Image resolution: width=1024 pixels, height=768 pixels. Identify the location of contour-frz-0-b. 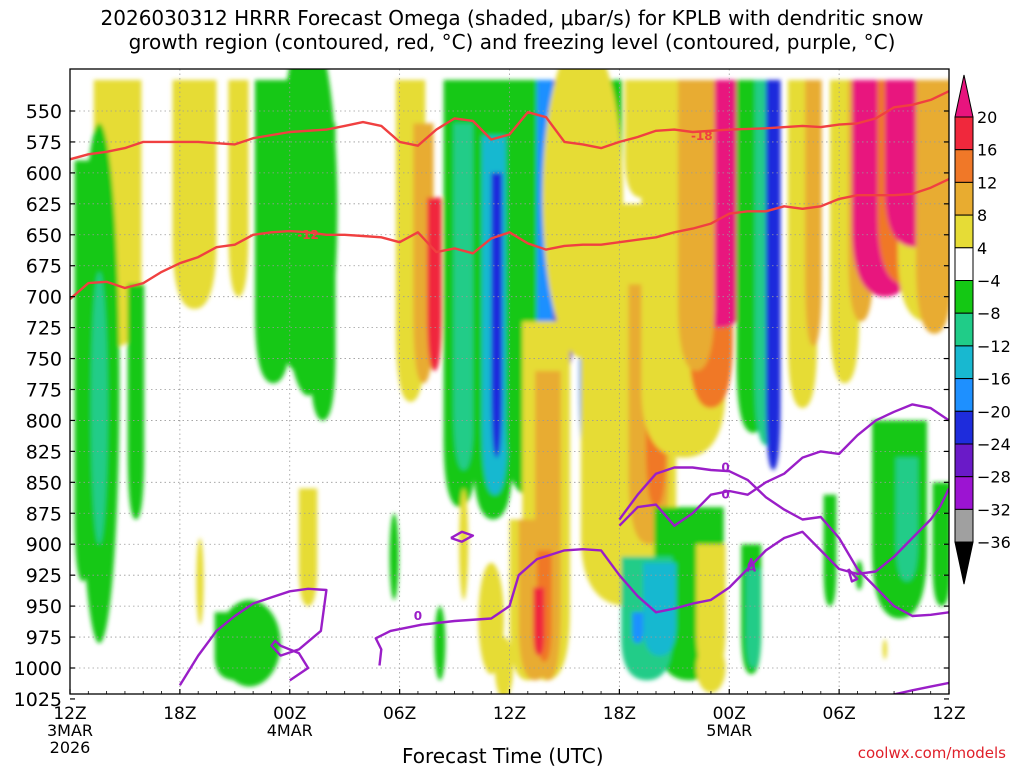
(661, 576).